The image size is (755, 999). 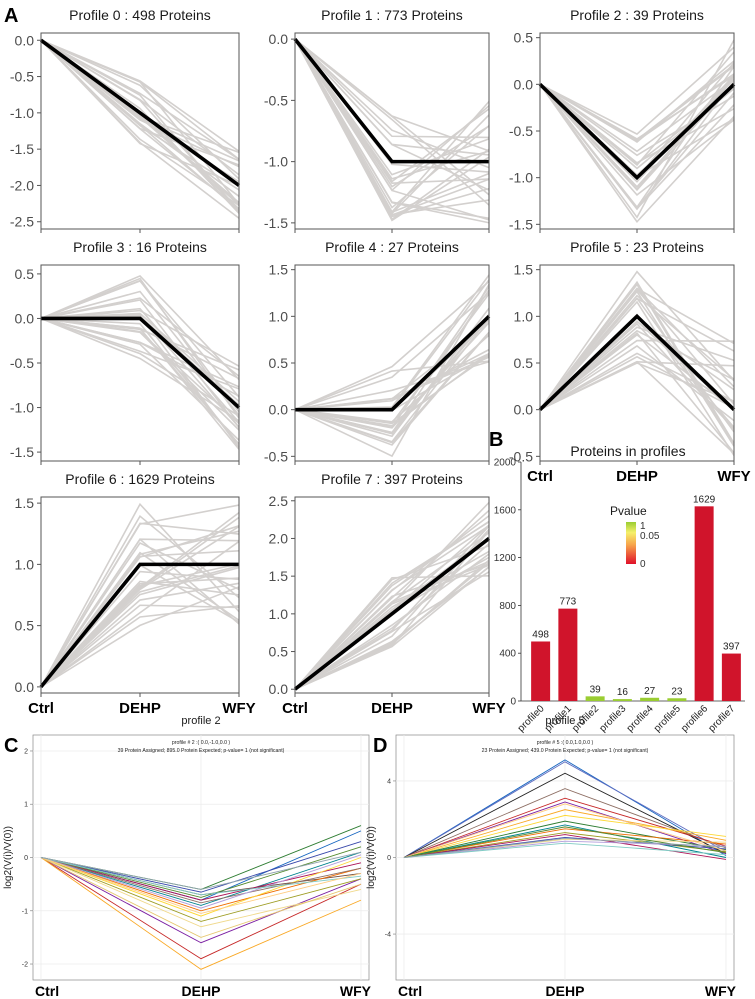 I want to click on y-tick-label: 1.0, so click(x=25, y=564).